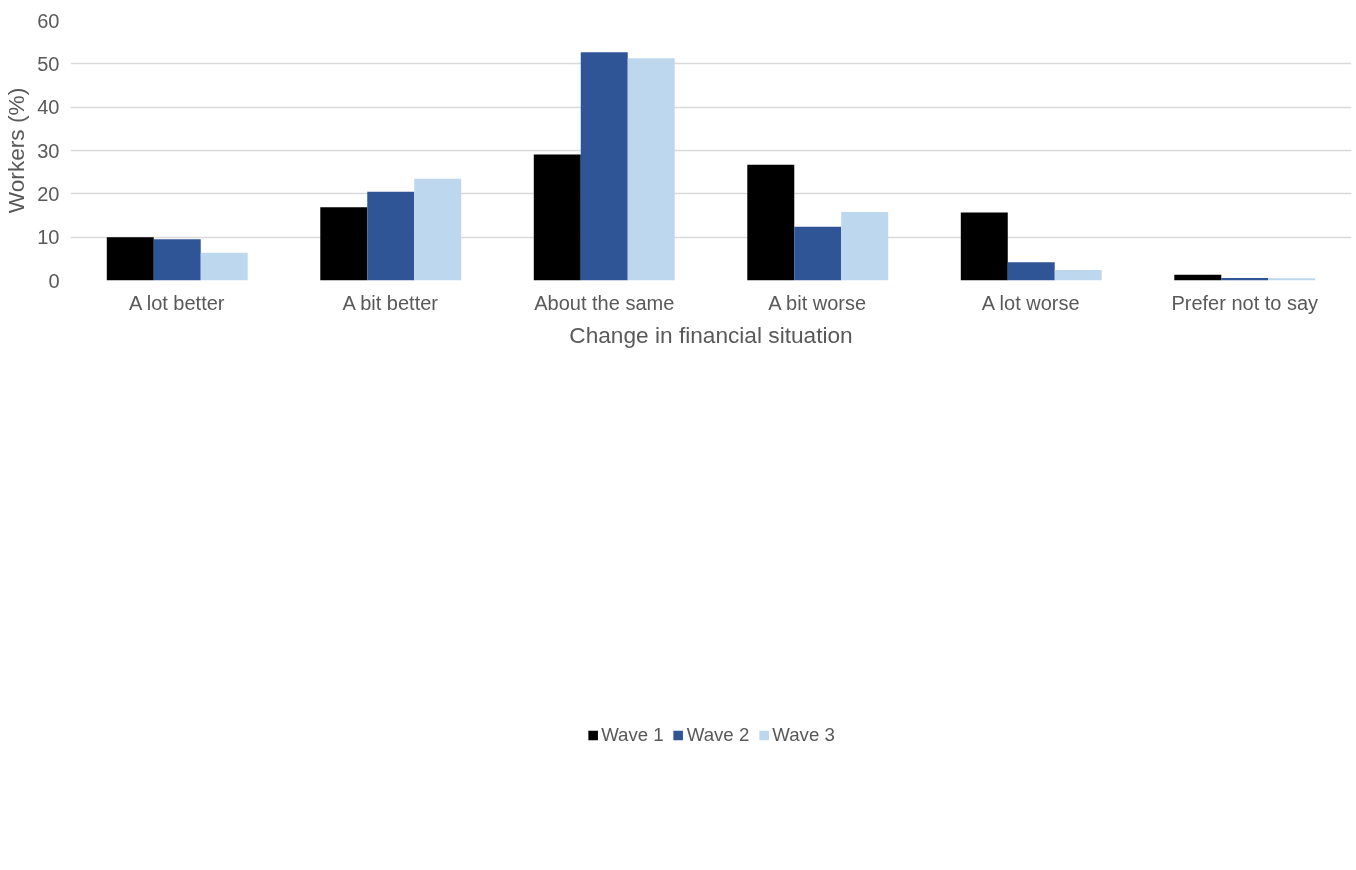 This screenshot has width=1356, height=870. Describe the element at coordinates (48, 237) in the screenshot. I see `y-tick-label: 10` at that location.